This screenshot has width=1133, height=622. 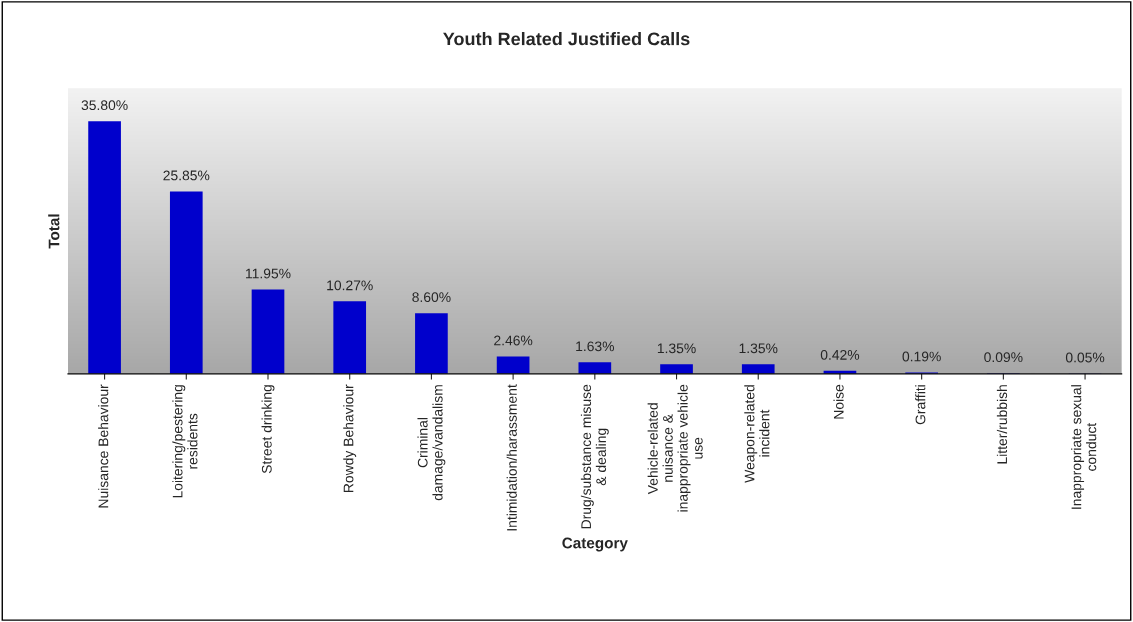 I want to click on x-tick-label: Noise, so click(x=838, y=401).